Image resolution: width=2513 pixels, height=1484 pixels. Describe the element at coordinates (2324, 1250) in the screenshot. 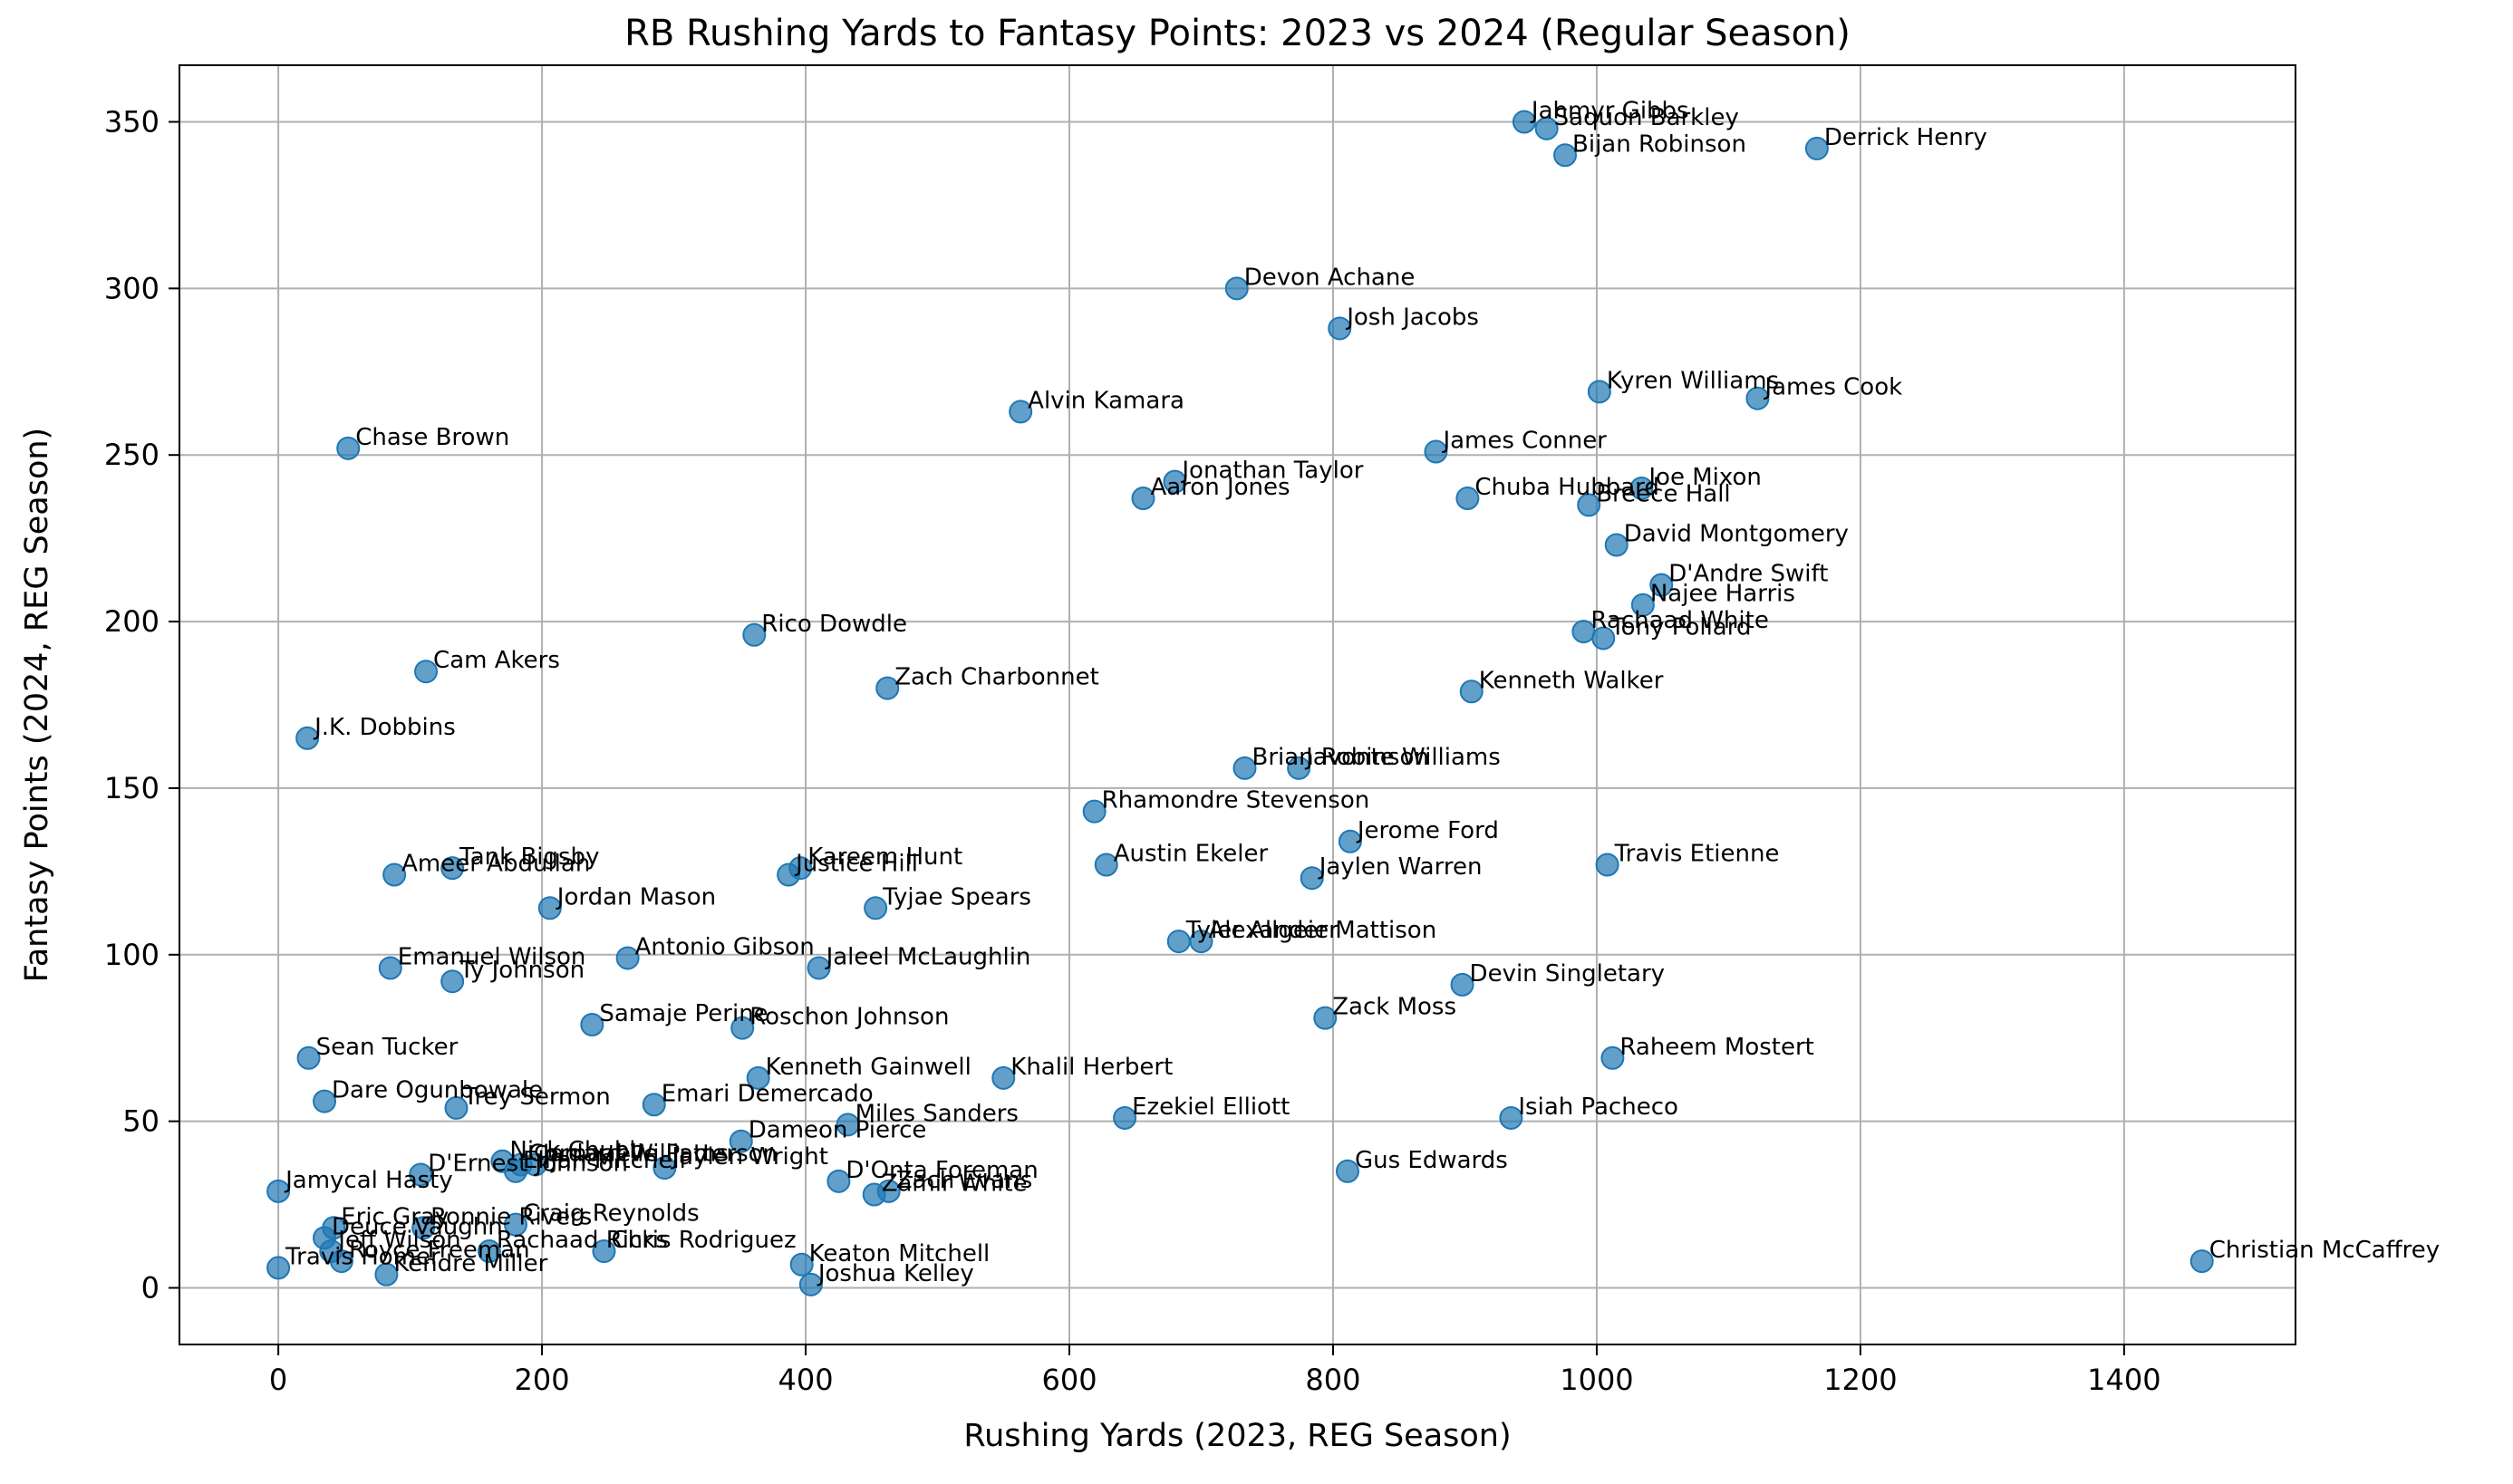

I see `point-label: Christian McCaffrey` at that location.